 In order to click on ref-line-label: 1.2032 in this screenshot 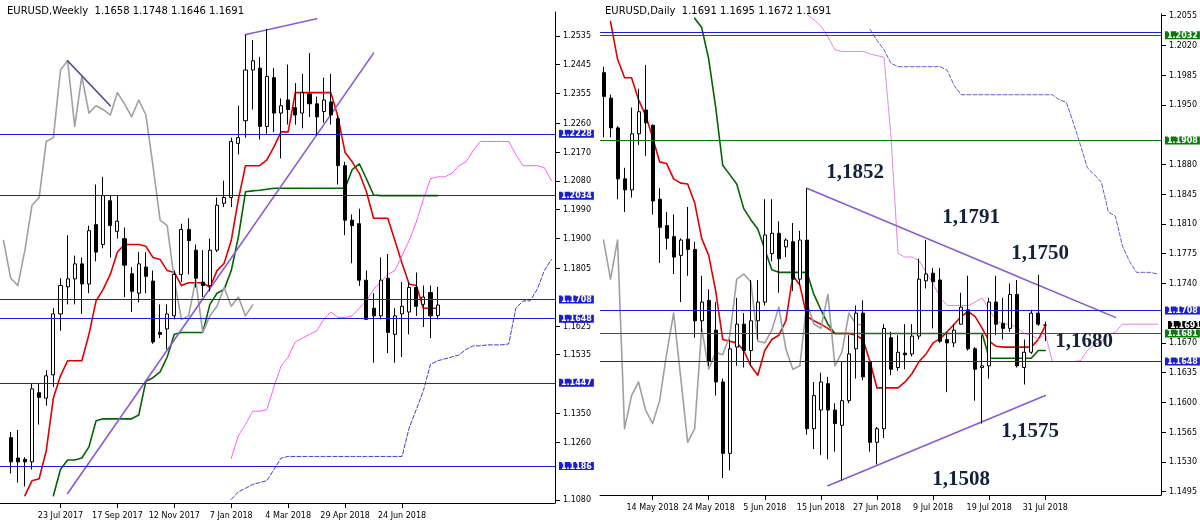, I will do `click(1182, 35)`.